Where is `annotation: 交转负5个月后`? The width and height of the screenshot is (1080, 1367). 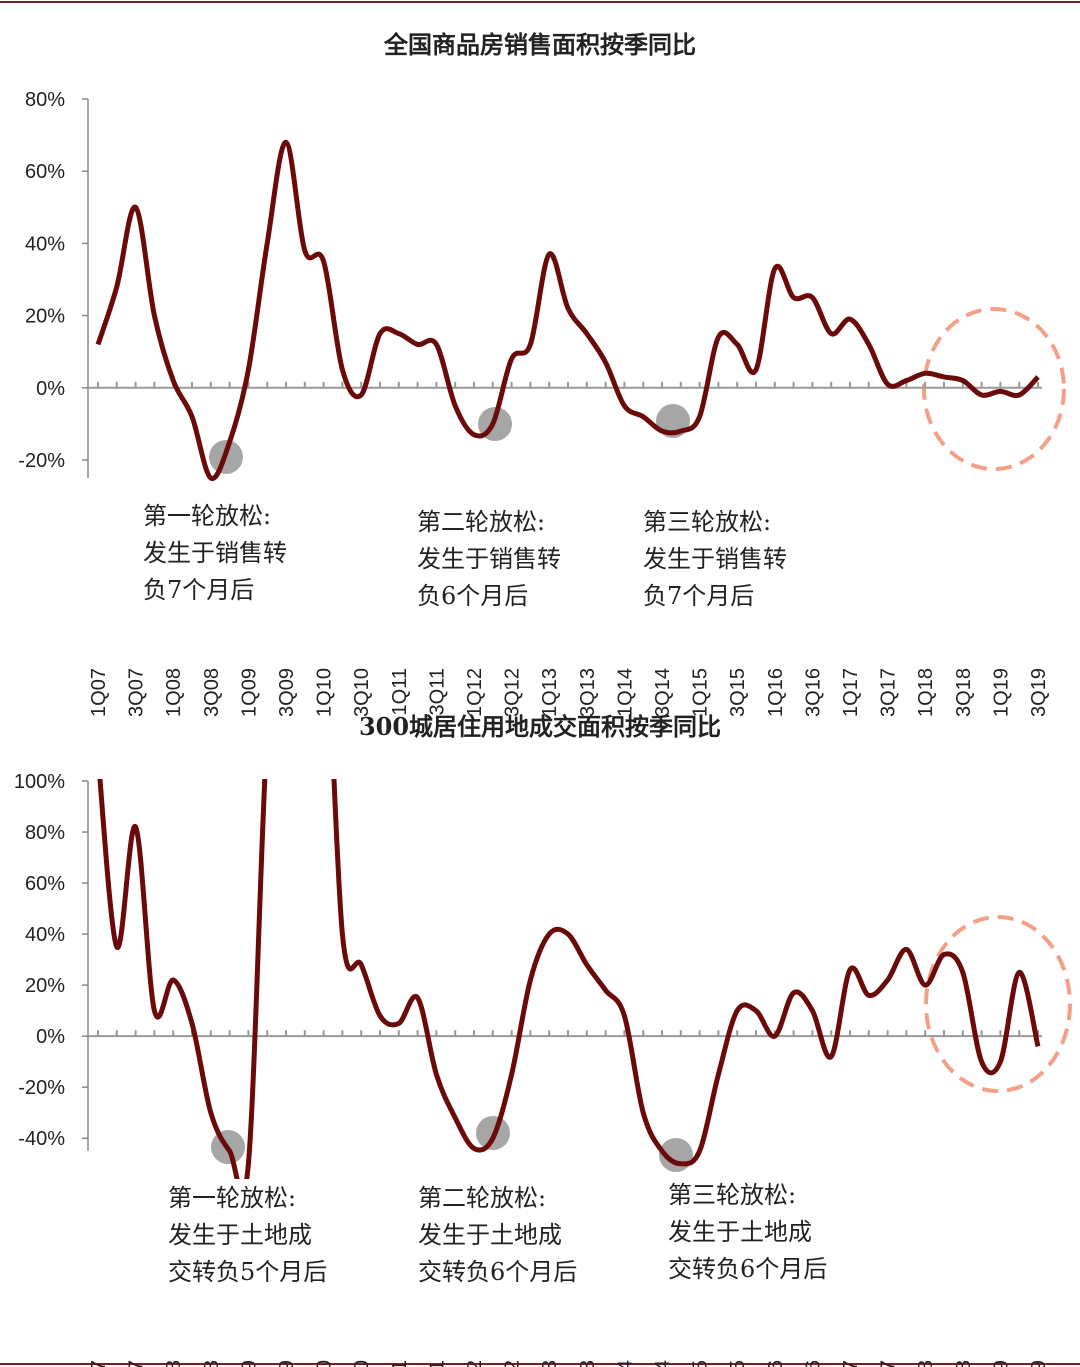
annotation: 交转负5个月后 is located at coordinates (247, 1272).